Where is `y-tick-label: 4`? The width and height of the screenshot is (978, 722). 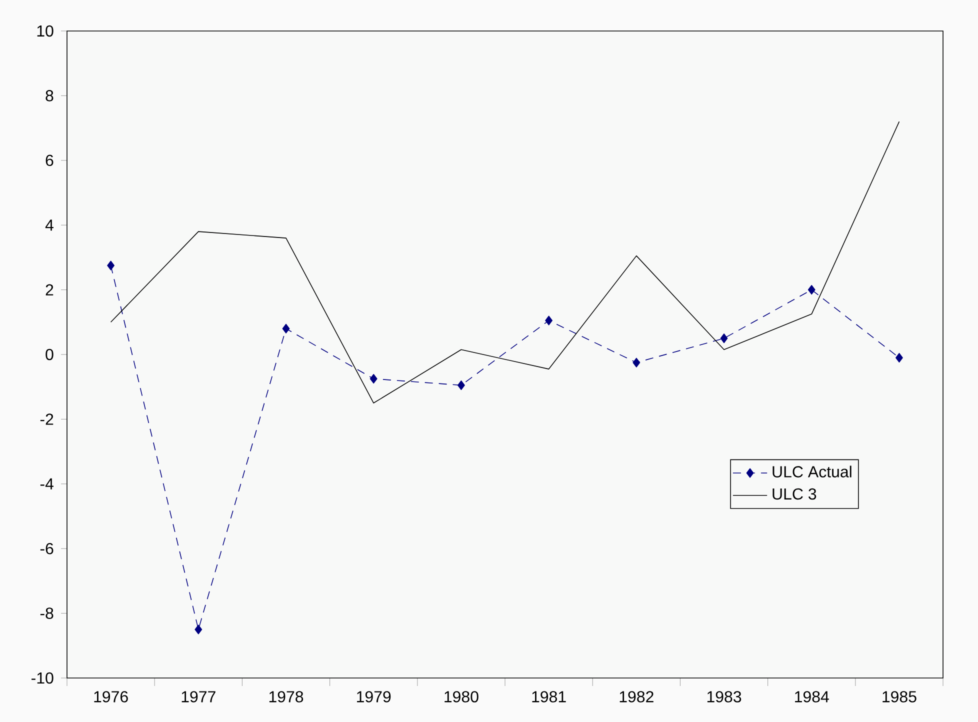 y-tick-label: 4 is located at coordinates (49, 225).